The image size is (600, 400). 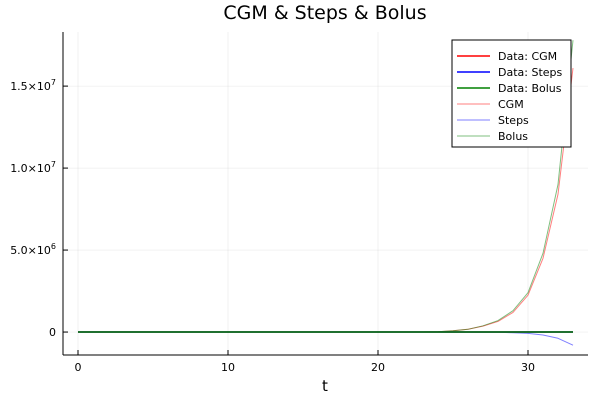 What do you see at coordinates (228, 367) in the screenshot?
I see `x-tick-label: 10` at bounding box center [228, 367].